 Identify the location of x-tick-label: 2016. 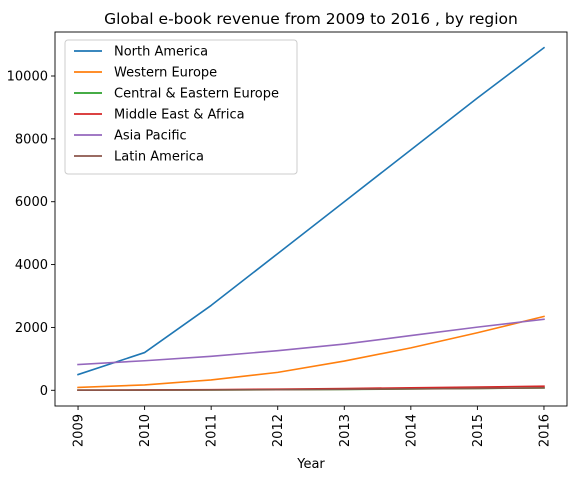
(544, 430).